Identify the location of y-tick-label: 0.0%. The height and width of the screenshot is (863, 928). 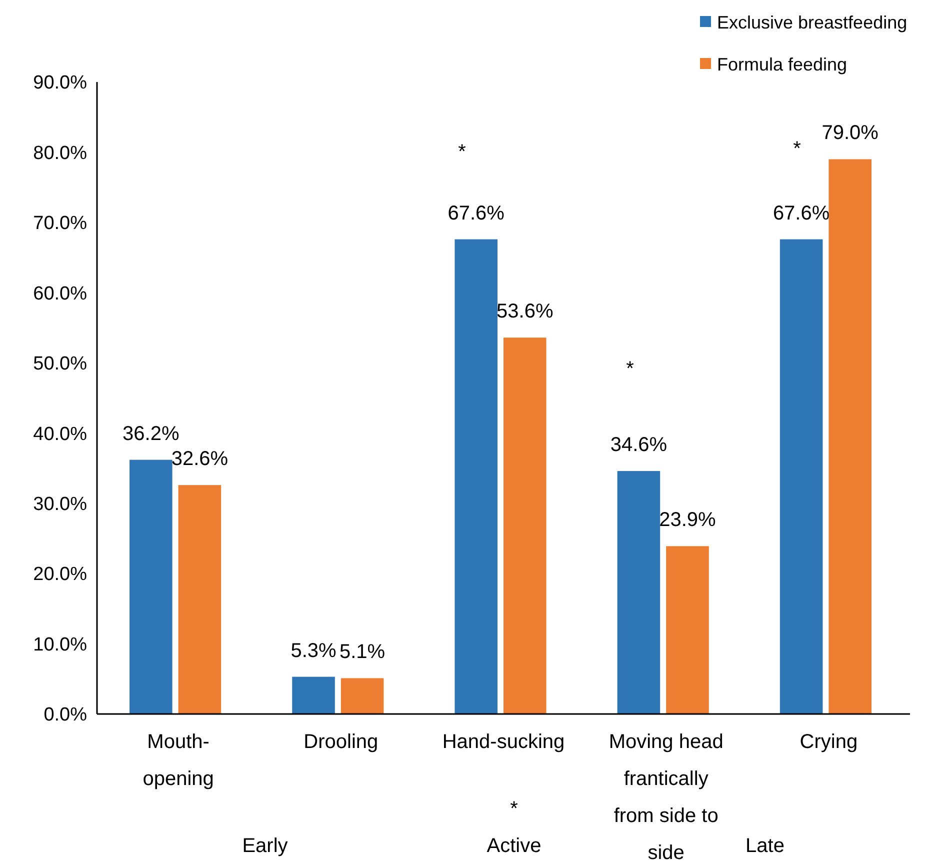
(66, 715).